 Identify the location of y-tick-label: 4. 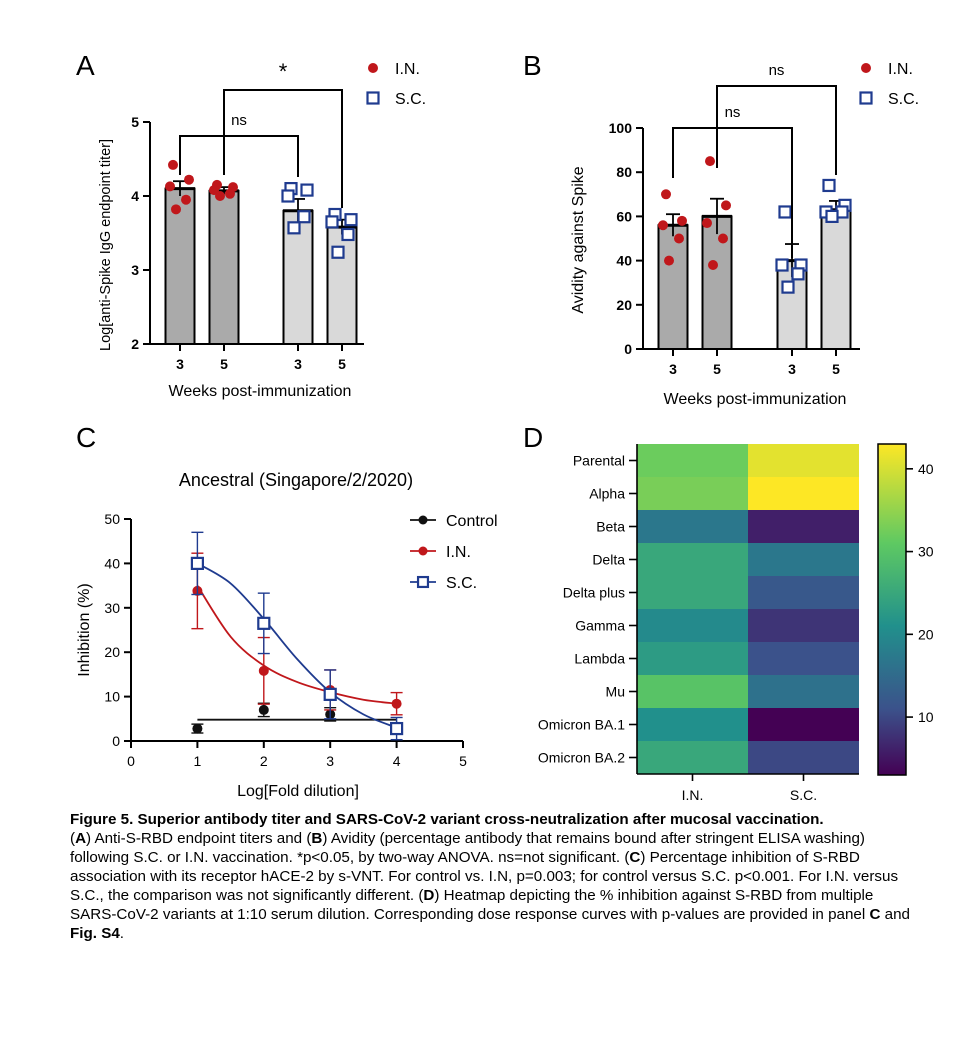
(135, 196).